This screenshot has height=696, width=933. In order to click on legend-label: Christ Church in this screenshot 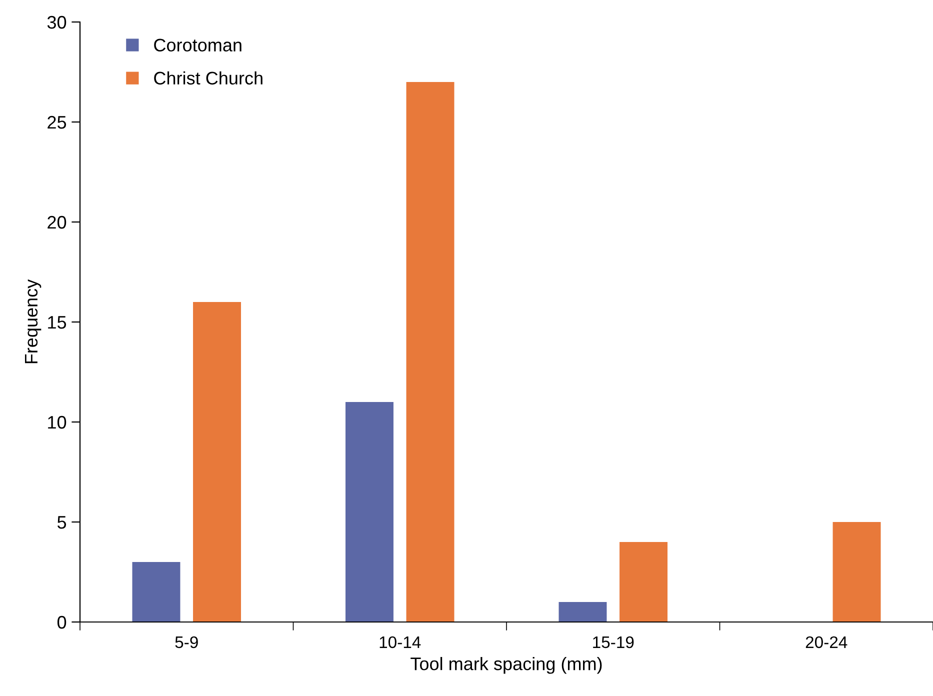, I will do `click(208, 78)`.